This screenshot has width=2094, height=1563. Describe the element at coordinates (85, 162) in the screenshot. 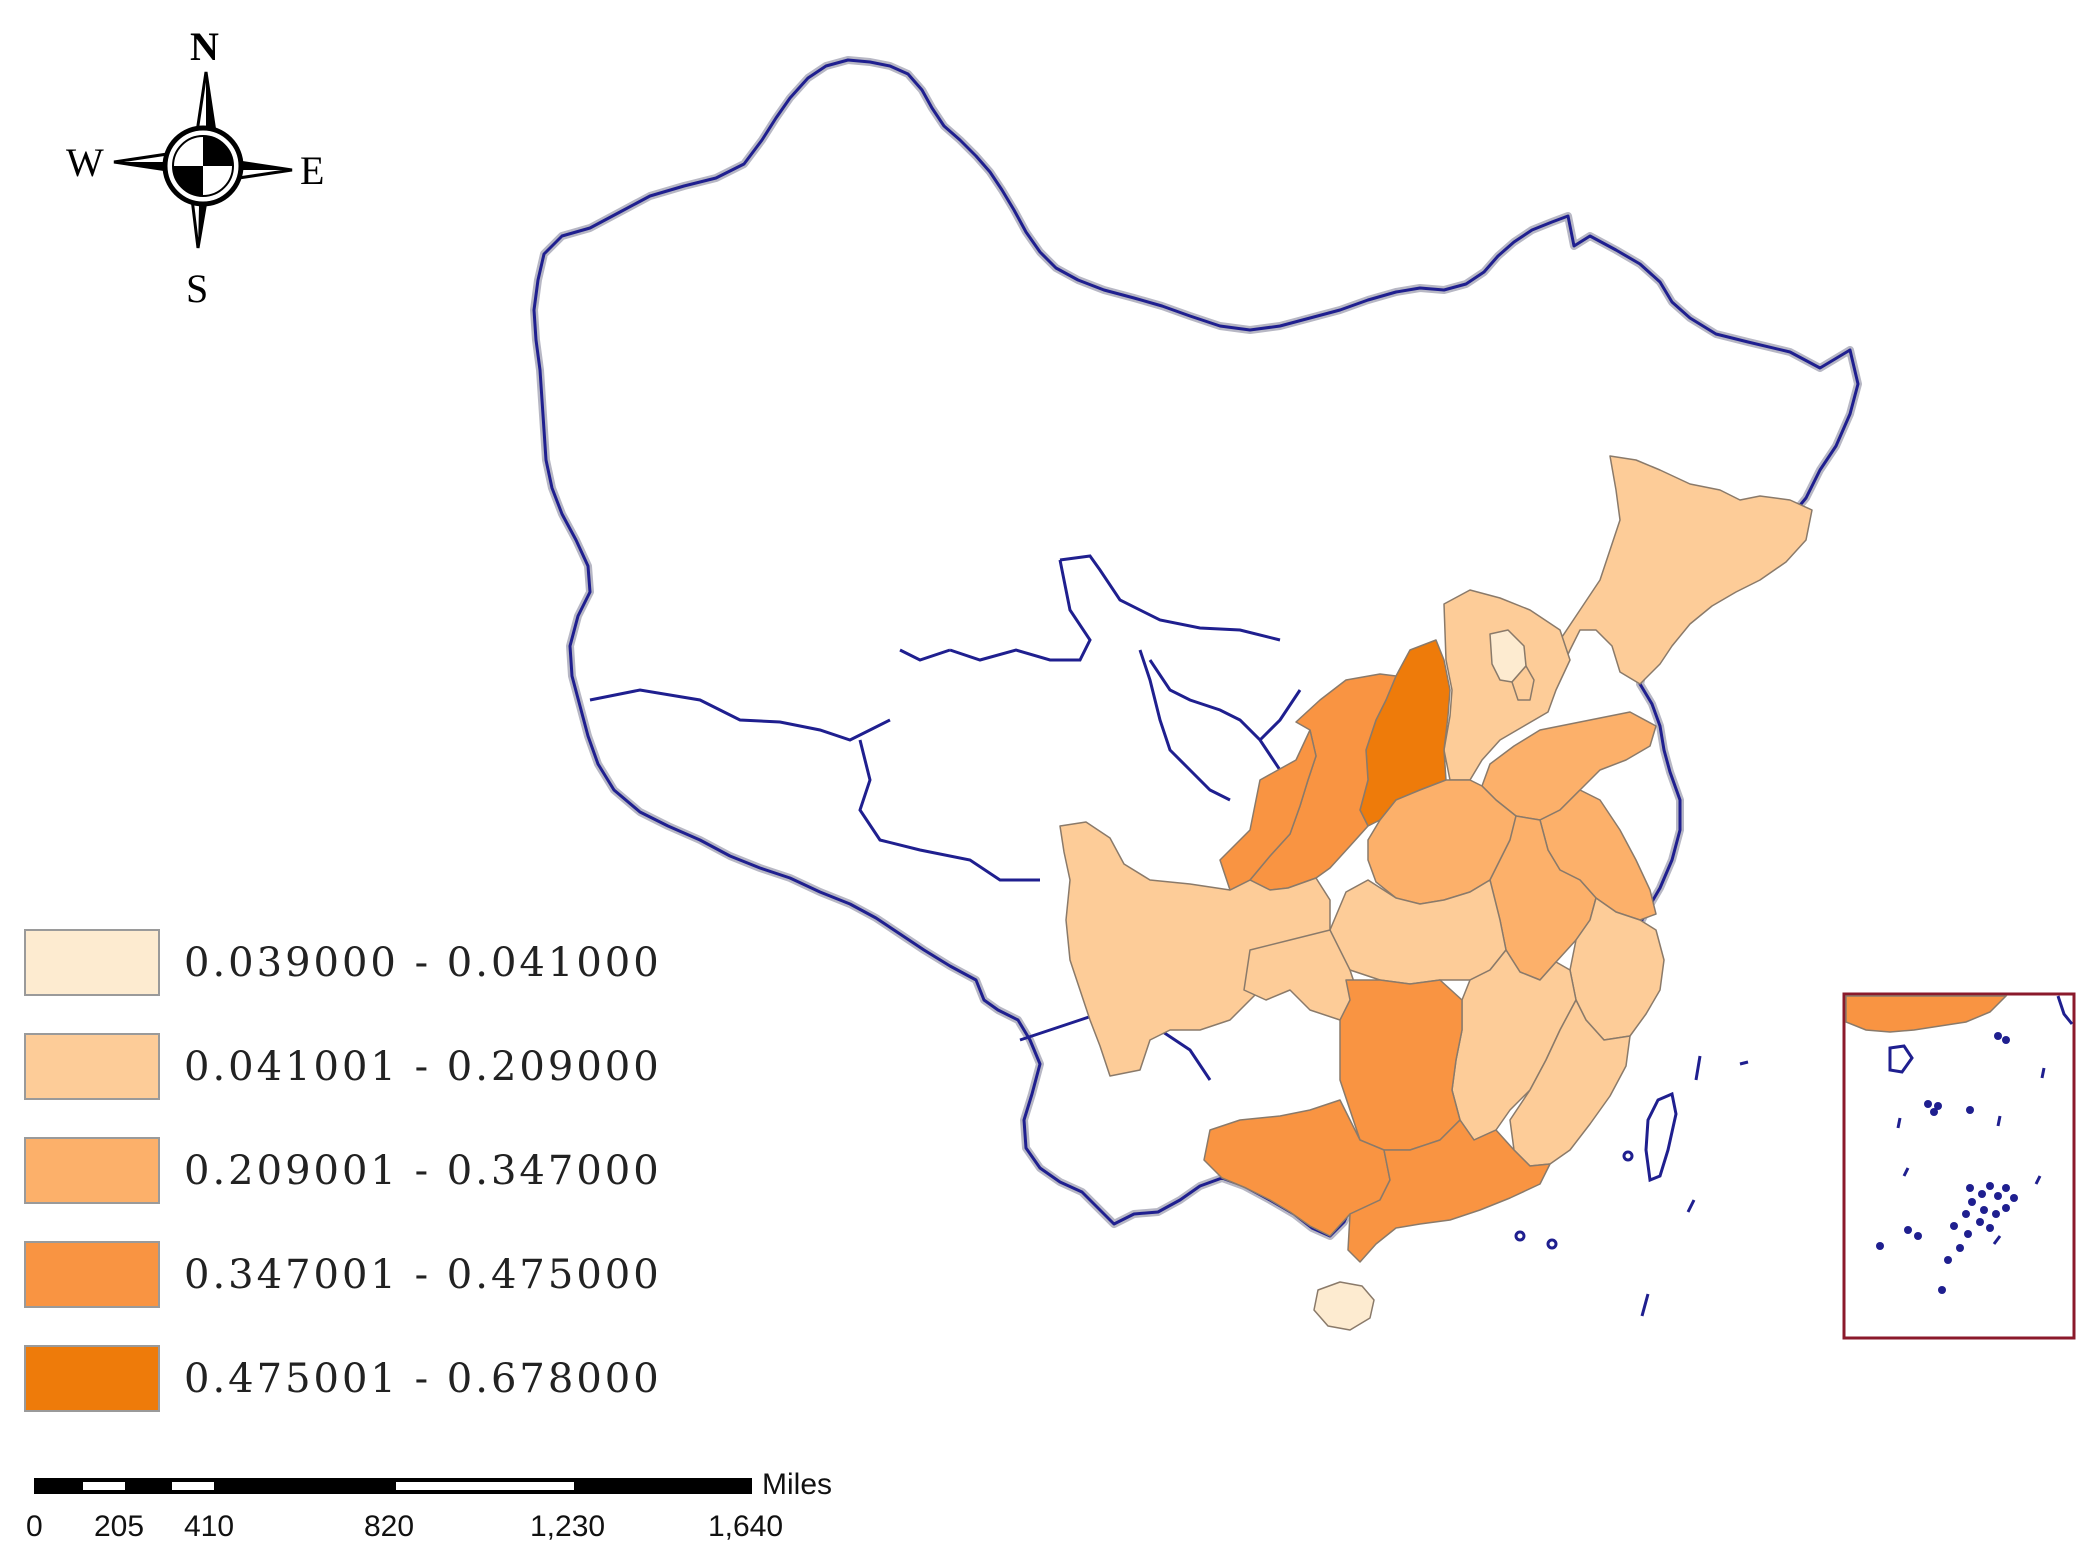

I see `compass-west-label: W` at that location.